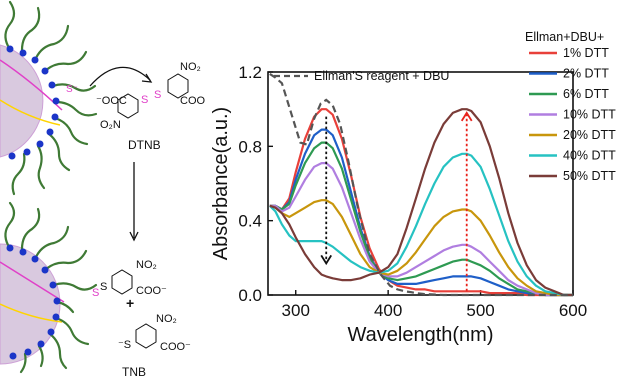  I want to click on link-s1: S, so click(95, 293).